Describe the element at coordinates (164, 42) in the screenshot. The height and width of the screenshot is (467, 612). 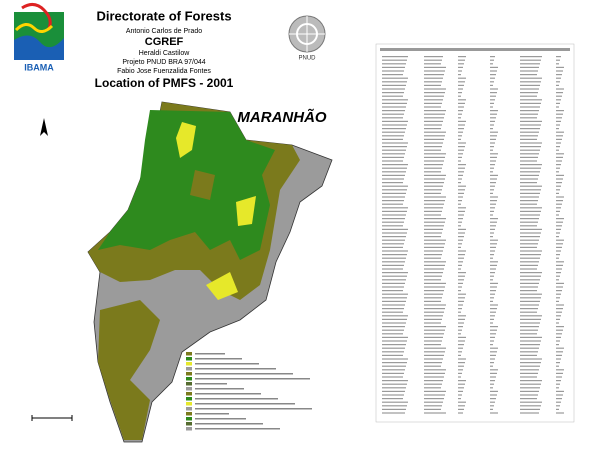
I see `unit: CGREF` at that location.